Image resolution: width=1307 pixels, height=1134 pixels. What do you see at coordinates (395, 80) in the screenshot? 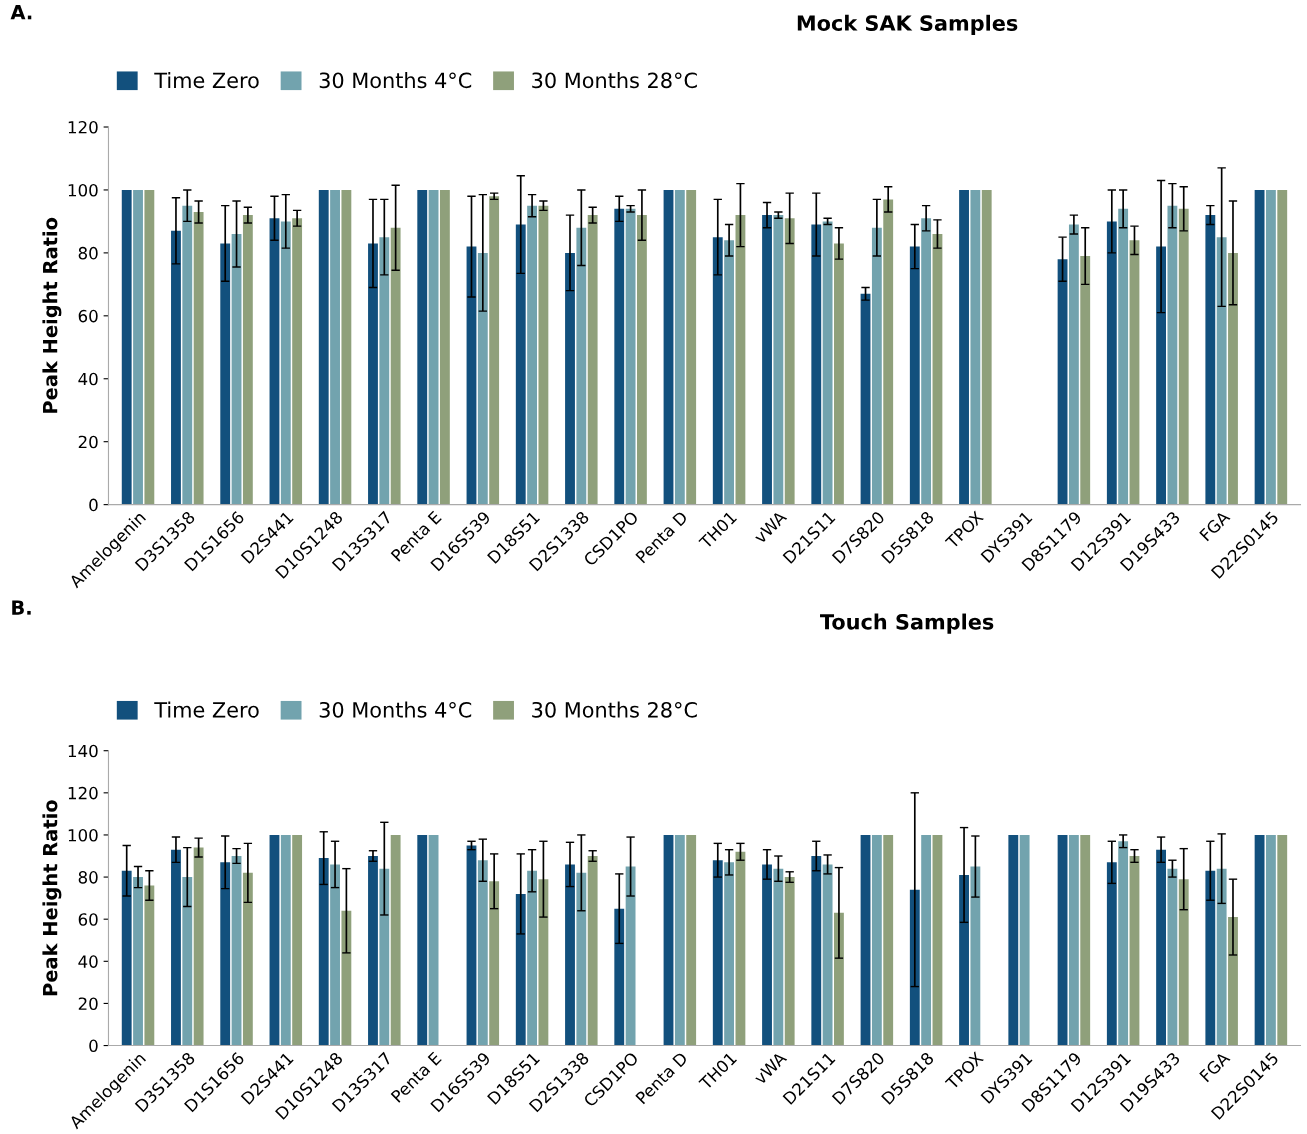
I see `legend-label: 30 Months 4°C` at bounding box center [395, 80].